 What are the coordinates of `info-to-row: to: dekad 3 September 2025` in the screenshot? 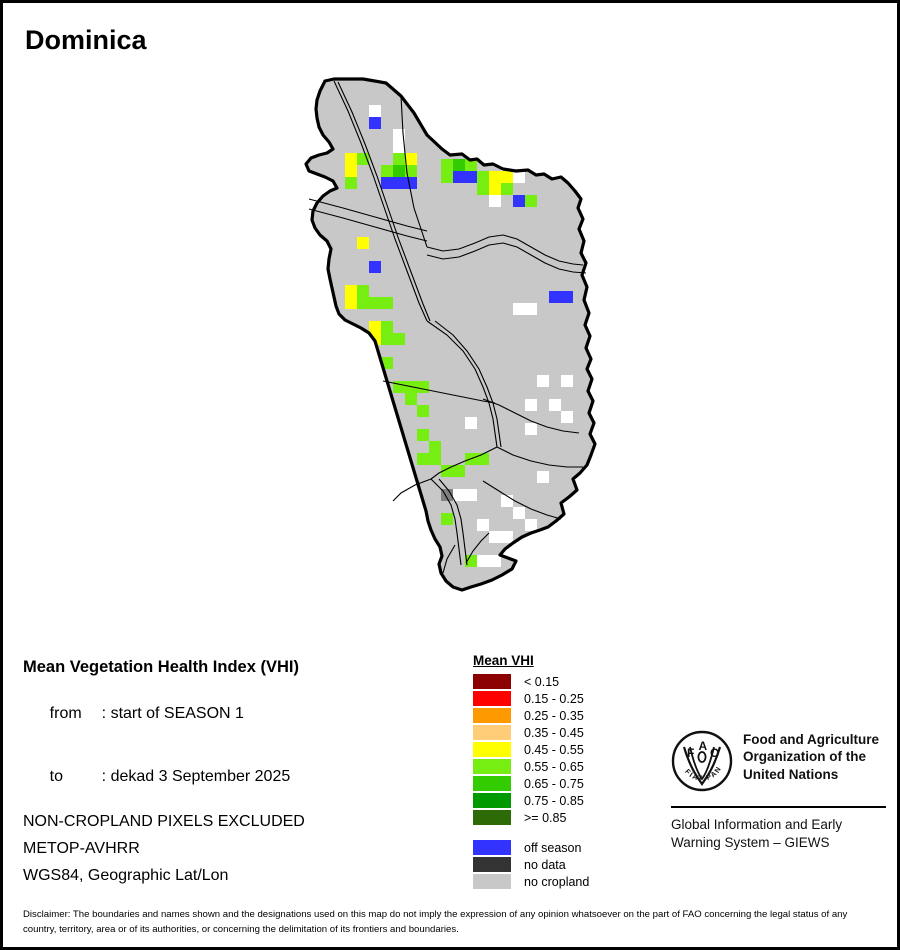 It's located at (238, 777).